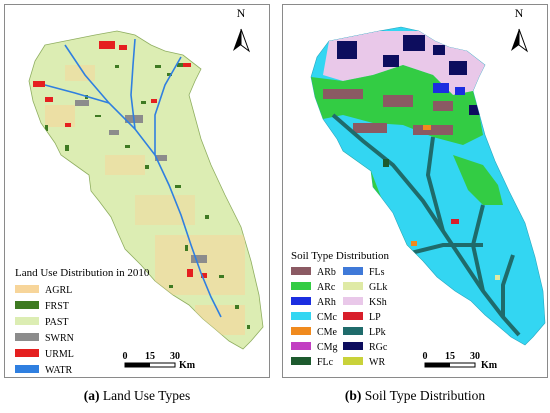 Image resolution: width=550 pixels, height=413 pixels. What do you see at coordinates (43, 290) in the screenshot?
I see `legend-item-agrl: AGRL` at bounding box center [43, 290].